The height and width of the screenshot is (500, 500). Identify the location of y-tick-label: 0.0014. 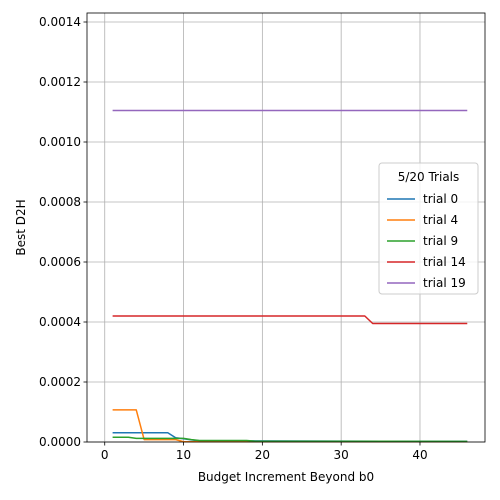
(60, 22).